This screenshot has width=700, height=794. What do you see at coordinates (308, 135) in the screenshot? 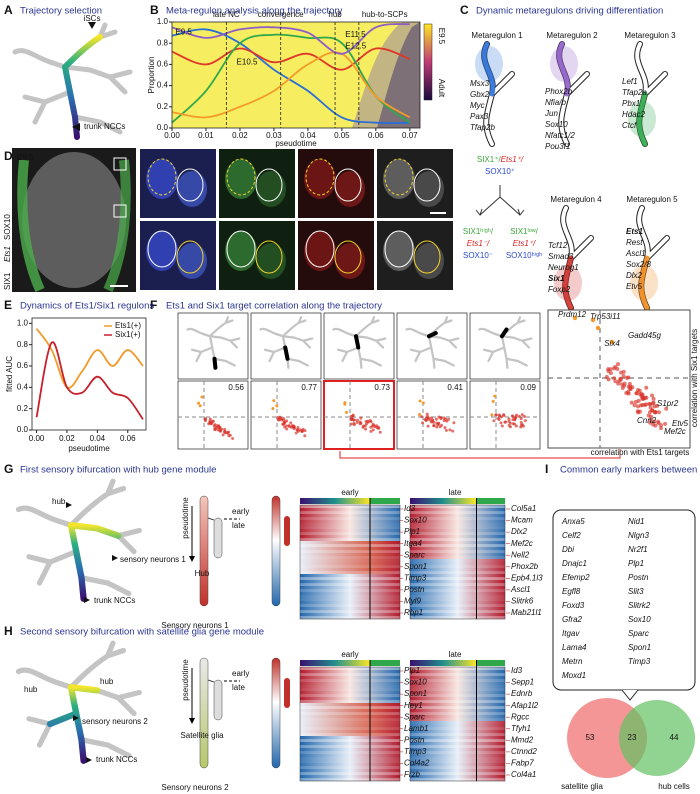
I see `x-tick-label: 0.04` at bounding box center [308, 135].